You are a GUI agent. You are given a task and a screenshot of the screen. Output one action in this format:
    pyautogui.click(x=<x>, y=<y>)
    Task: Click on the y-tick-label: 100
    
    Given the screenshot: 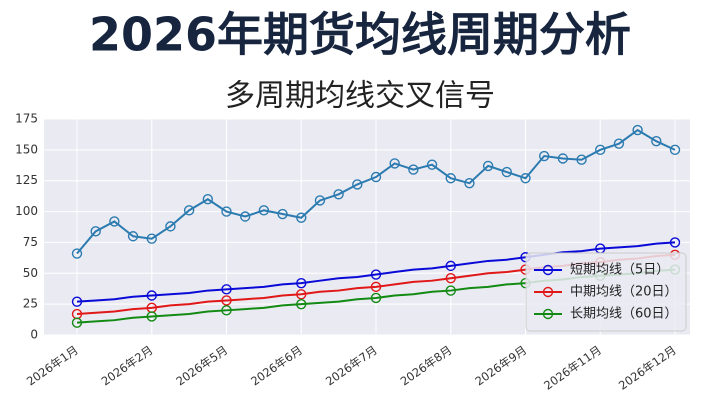 What is the action you would take?
    pyautogui.click(x=26, y=211)
    